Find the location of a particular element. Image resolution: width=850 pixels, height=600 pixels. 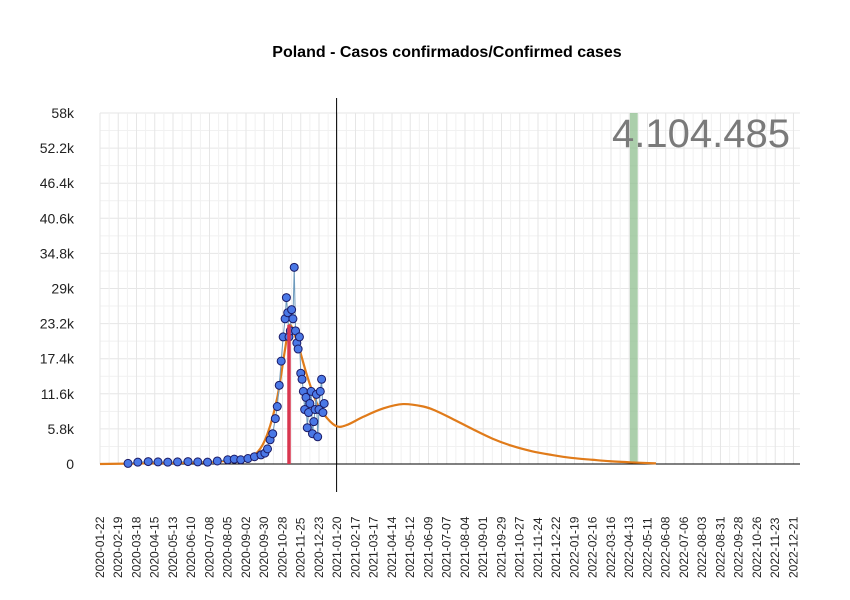

y-tick-label: 52.2k is located at coordinates (57, 148).